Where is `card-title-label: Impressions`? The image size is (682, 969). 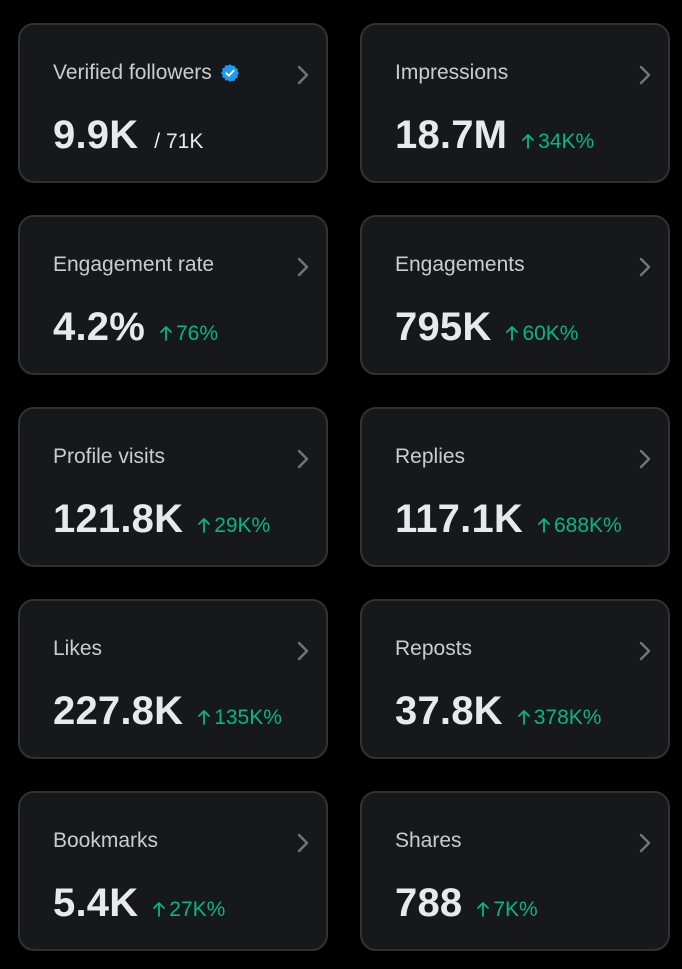
card-title-label: Impressions is located at coordinates (452, 72).